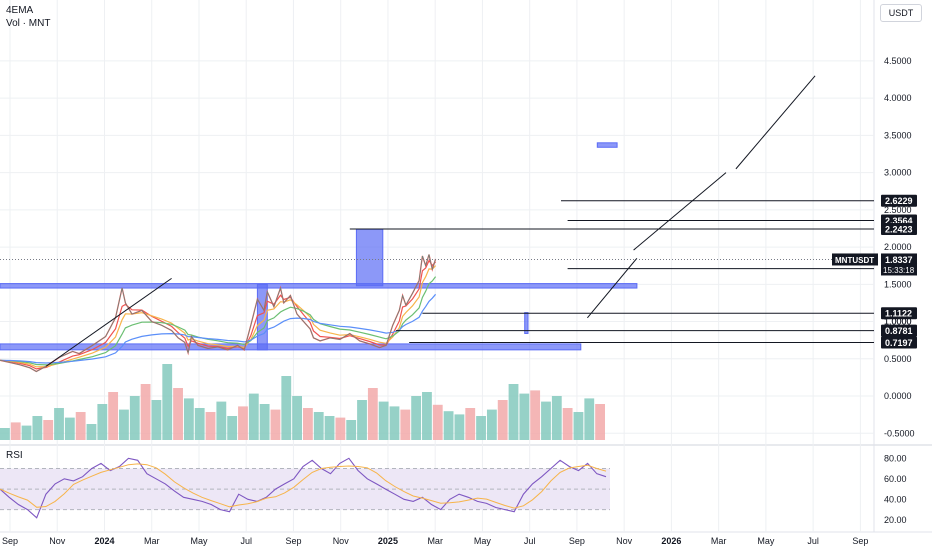  Describe the element at coordinates (108, 322) in the screenshot. I see `trend-line-2023` at that location.